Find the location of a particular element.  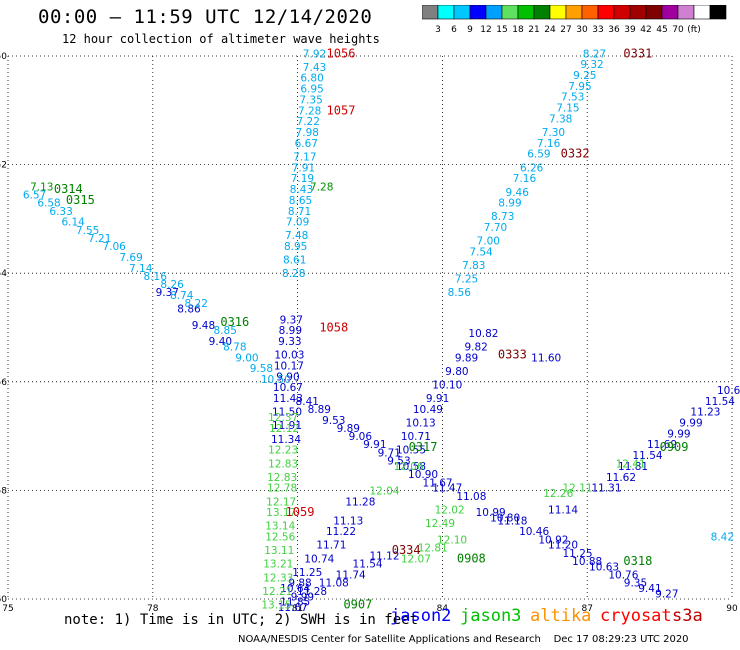

swh-value: 10.03 is located at coordinates (289, 356).